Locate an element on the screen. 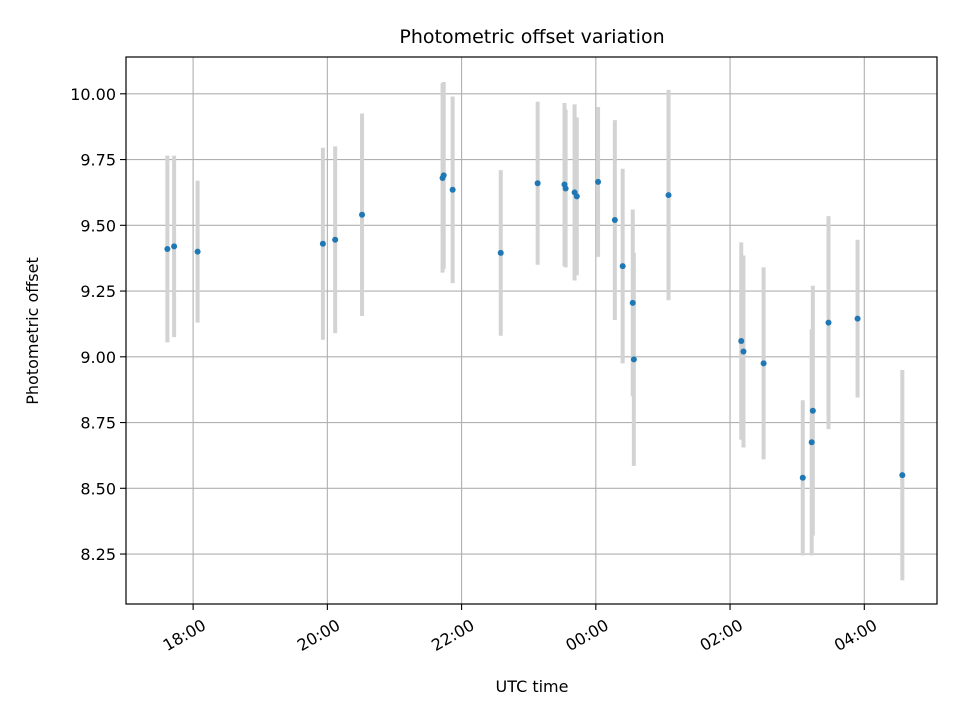  chart-title: Photometric offset variation is located at coordinates (531, 37).